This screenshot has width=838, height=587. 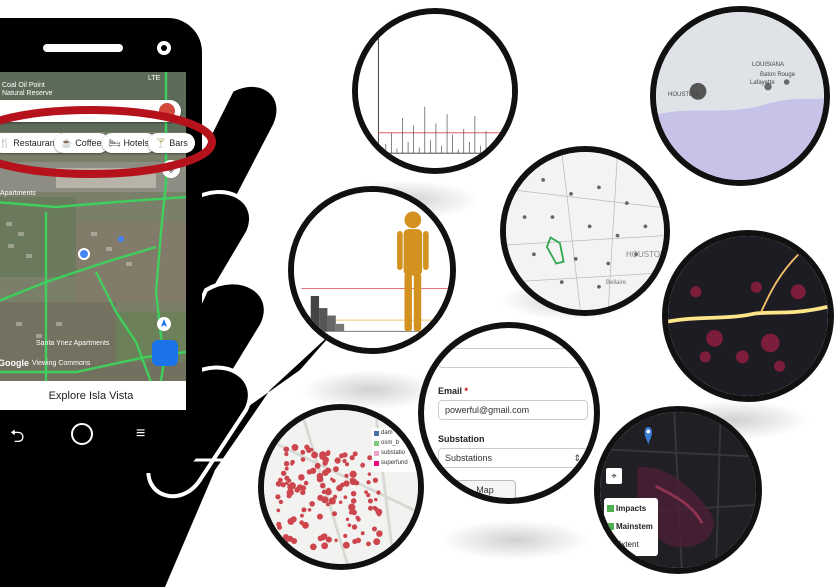 What do you see at coordinates (683, 95) in the screenshot?
I see `map-label: HOUSTON` at bounding box center [683, 95].